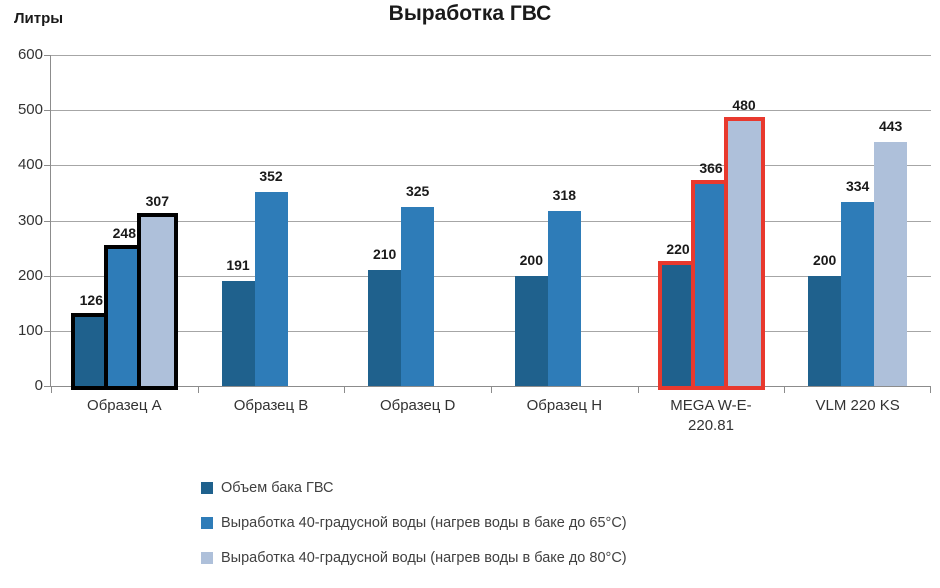 The width and height of the screenshot is (940, 588). I want to click on chart-title: Выработка ГВС, so click(470, 13).